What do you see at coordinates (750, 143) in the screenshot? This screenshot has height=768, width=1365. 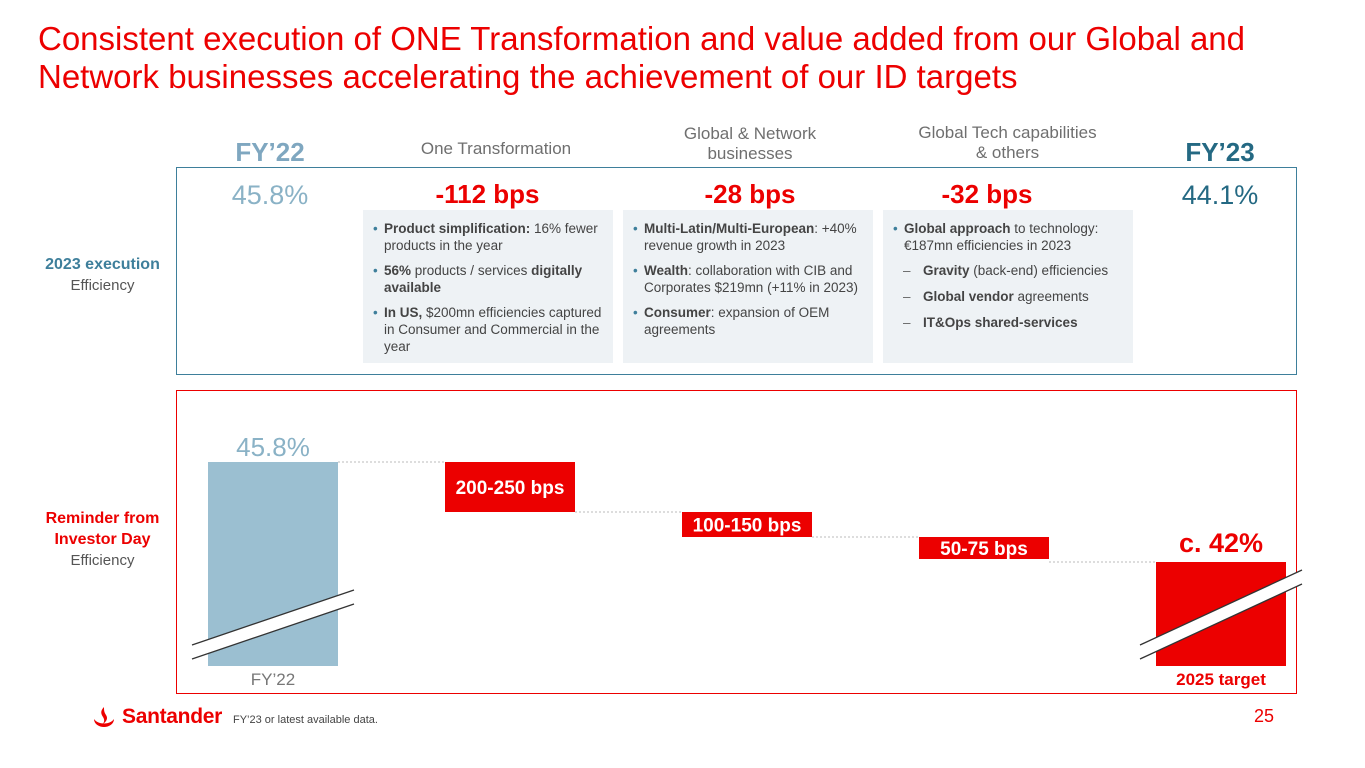 I see `header-global-network: Global & Network businesses` at bounding box center [750, 143].